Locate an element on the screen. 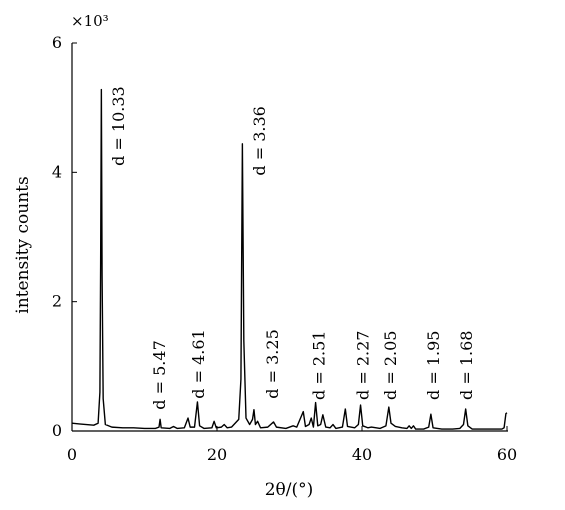 The height and width of the screenshot is (510, 565). peak-d-spacing-label: d = 5.47 is located at coordinates (159, 374).